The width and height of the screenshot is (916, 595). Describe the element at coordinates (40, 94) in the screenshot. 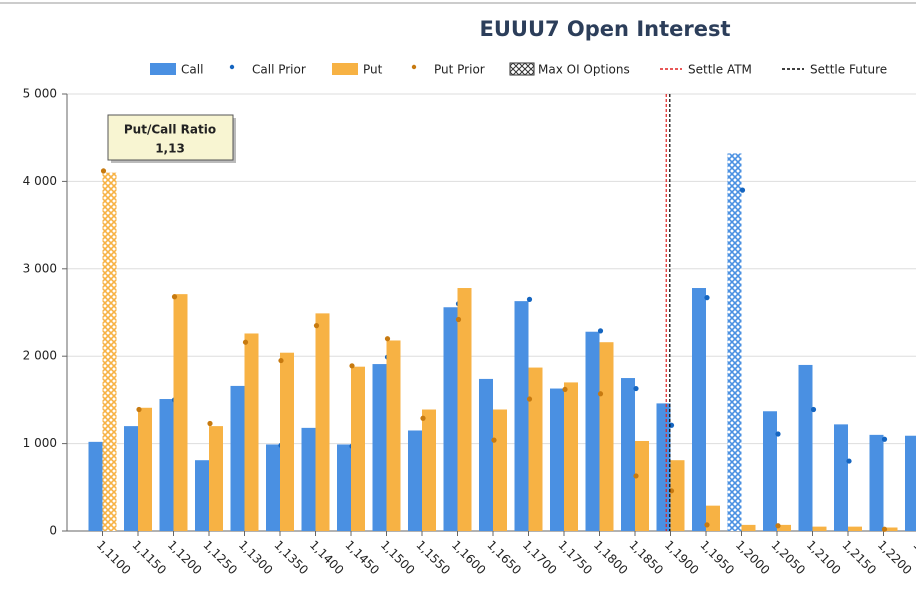

I see `y-tick-label: 5 000` at that location.